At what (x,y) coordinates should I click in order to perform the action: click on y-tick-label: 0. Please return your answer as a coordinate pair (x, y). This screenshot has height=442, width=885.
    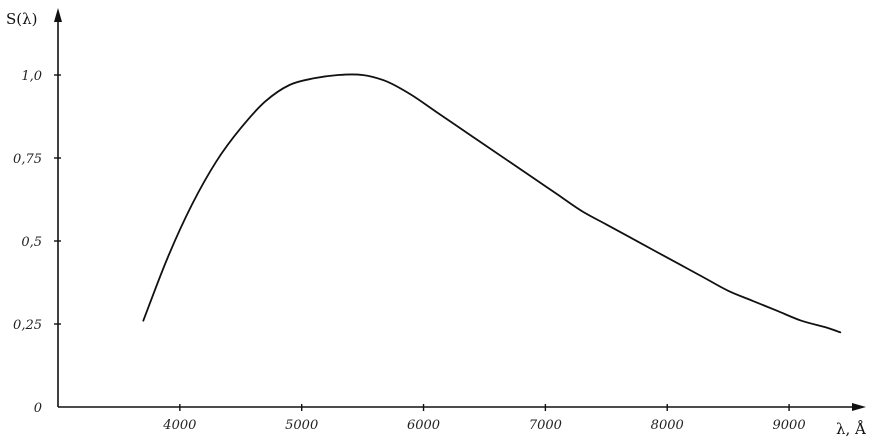
    Looking at the image, I should click on (38, 408).